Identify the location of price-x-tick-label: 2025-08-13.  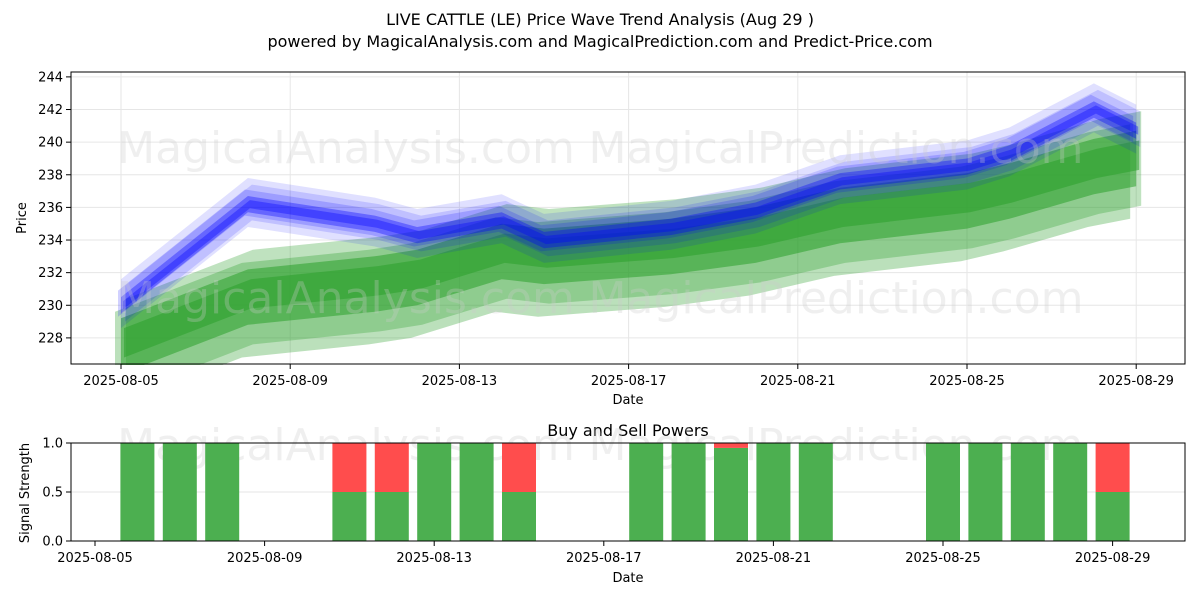
(460, 381).